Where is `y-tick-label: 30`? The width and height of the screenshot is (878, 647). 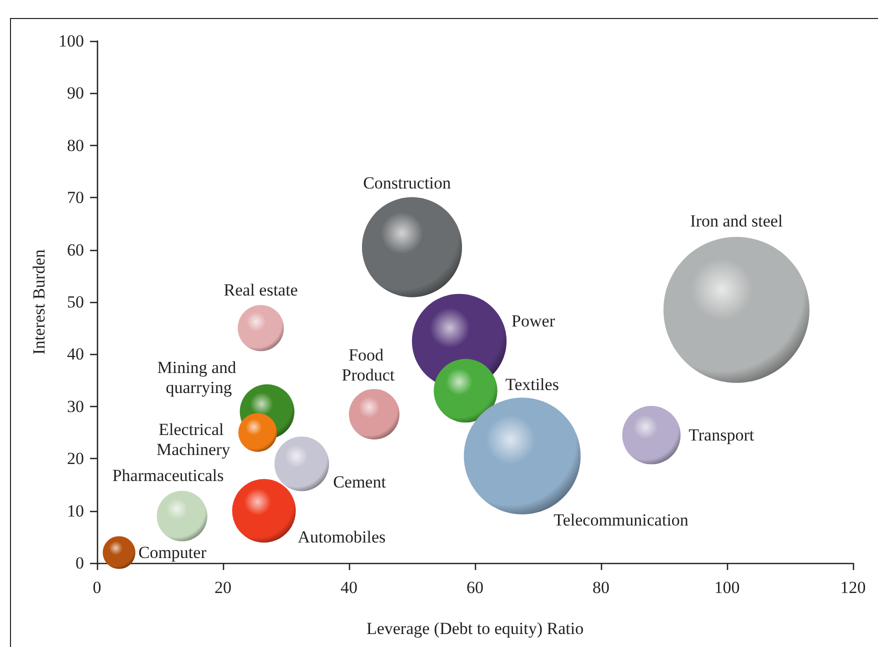
y-tick-label: 30 is located at coordinates (75, 406).